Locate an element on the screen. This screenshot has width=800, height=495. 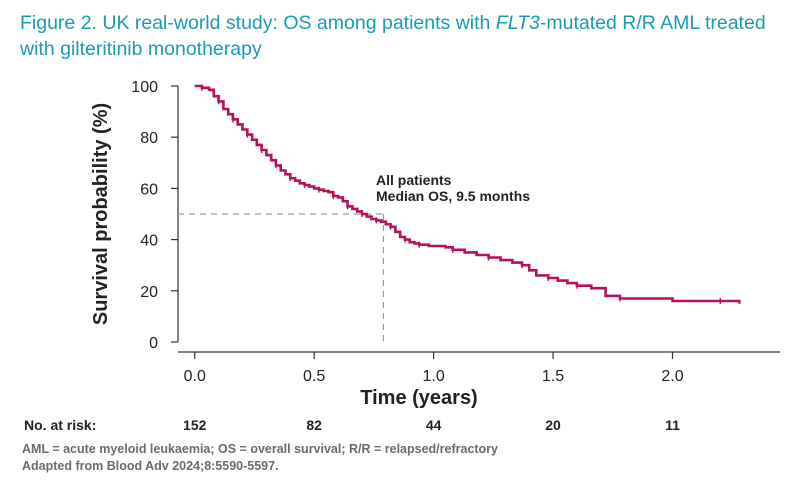
y-axis-label: Survival probability (%) is located at coordinates (101, 214).